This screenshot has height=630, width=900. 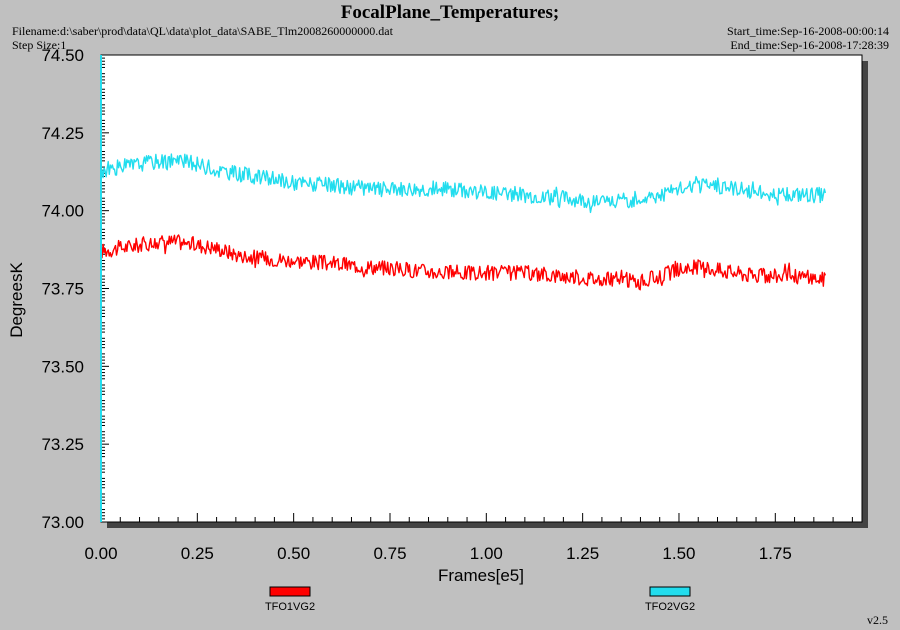 What do you see at coordinates (62, 444) in the screenshot?
I see `y-tick-label: 73.25` at bounding box center [62, 444].